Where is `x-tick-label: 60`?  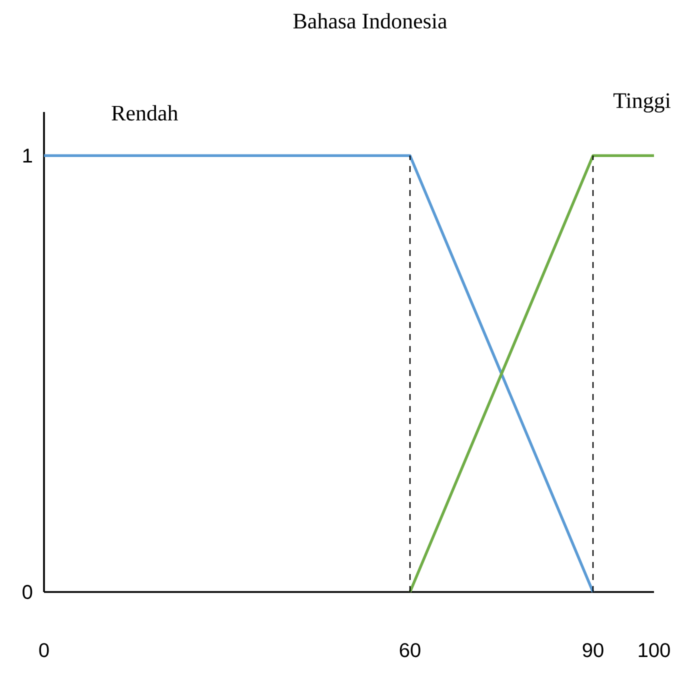
x-tick-label: 60 is located at coordinates (410, 650).